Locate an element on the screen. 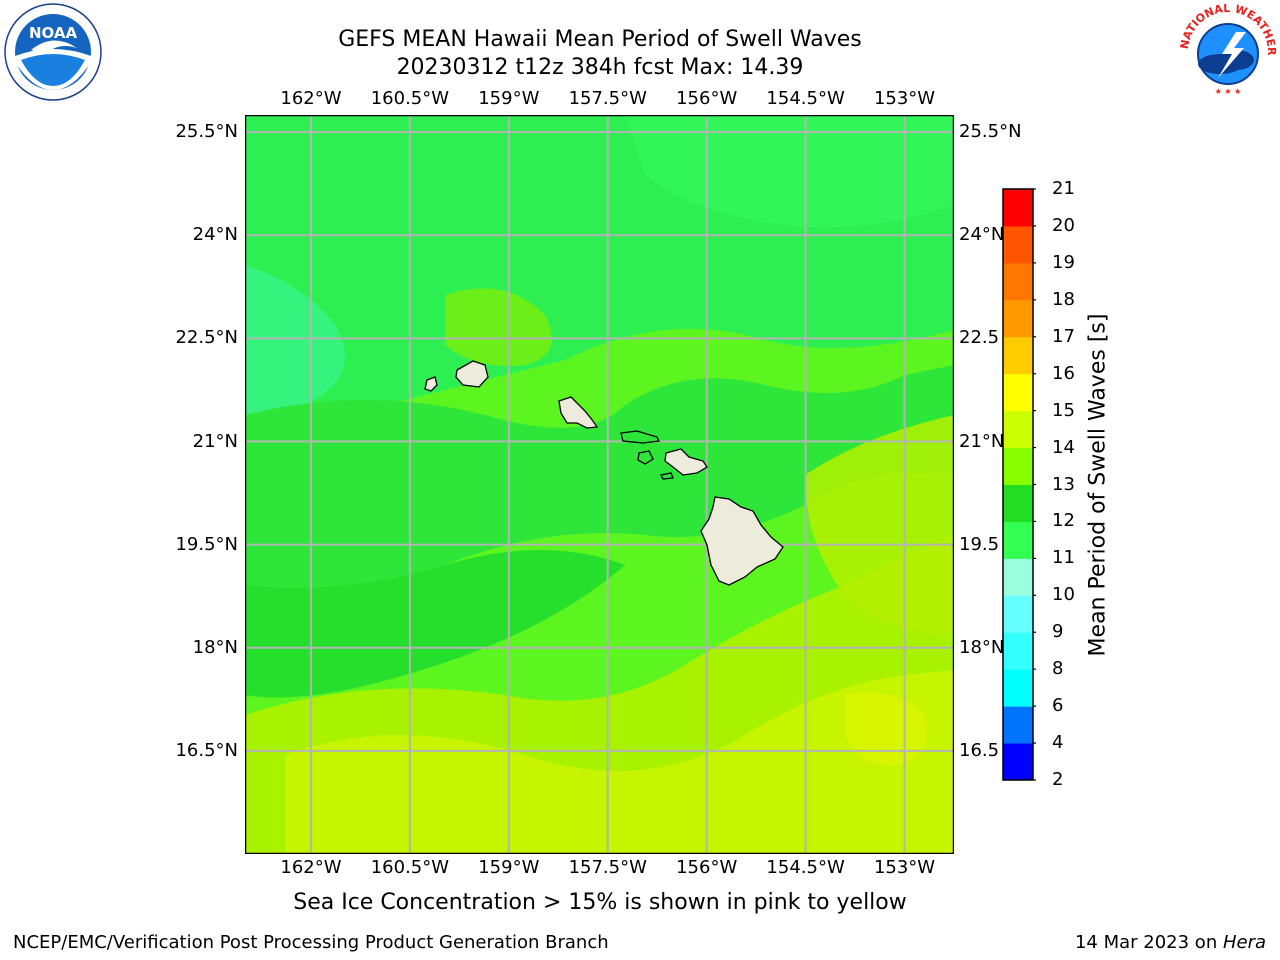 The image size is (1280, 960). lon-tick-label-top: 159°W is located at coordinates (509, 98).